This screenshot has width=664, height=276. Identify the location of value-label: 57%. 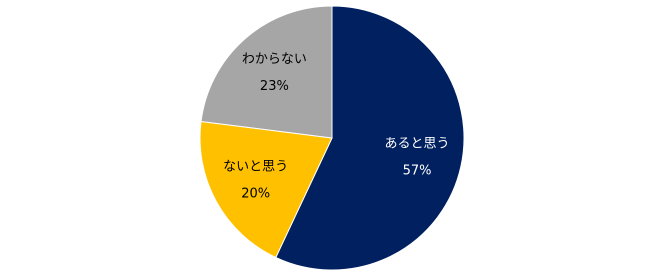
(417, 171).